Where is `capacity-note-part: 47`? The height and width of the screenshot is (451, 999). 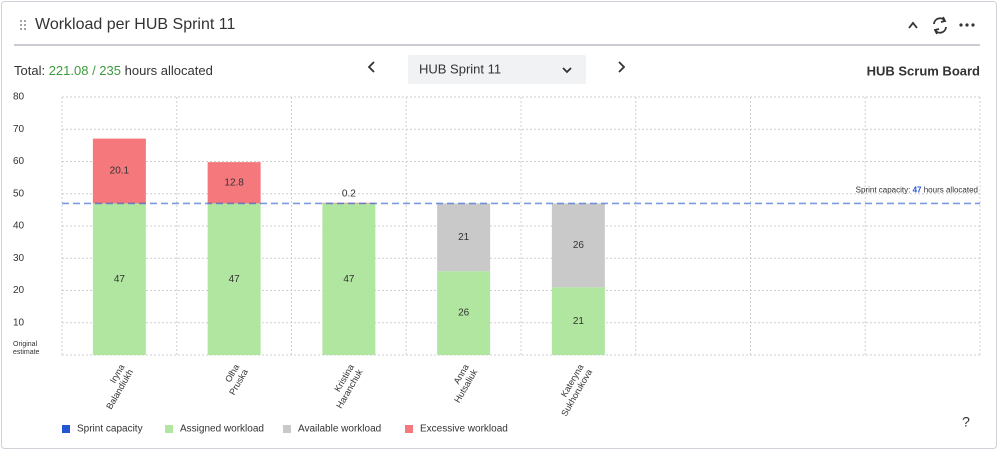 capacity-note-part: 47 is located at coordinates (917, 190).